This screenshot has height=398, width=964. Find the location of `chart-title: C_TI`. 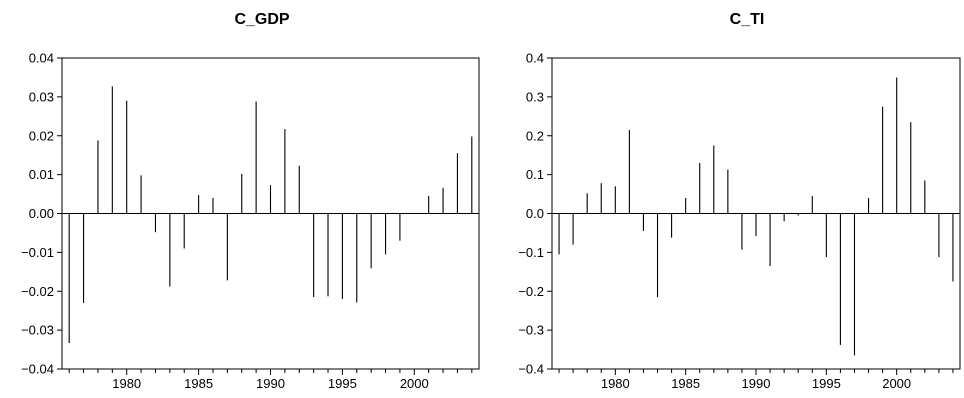

chart-title: C_TI is located at coordinates (747, 19).